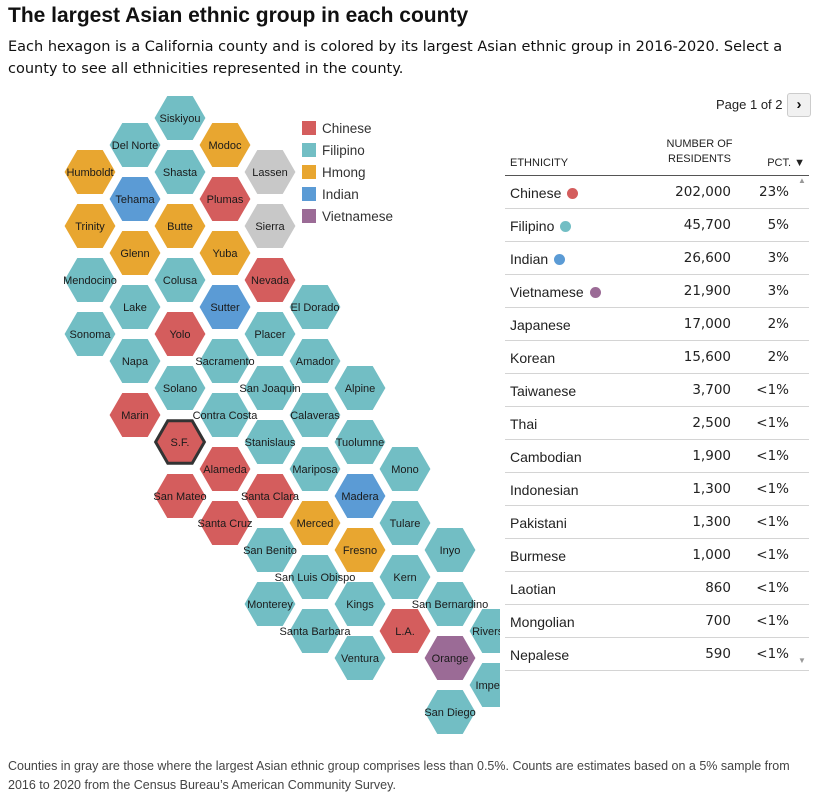  I want to click on next-page-button: ›, so click(799, 105).